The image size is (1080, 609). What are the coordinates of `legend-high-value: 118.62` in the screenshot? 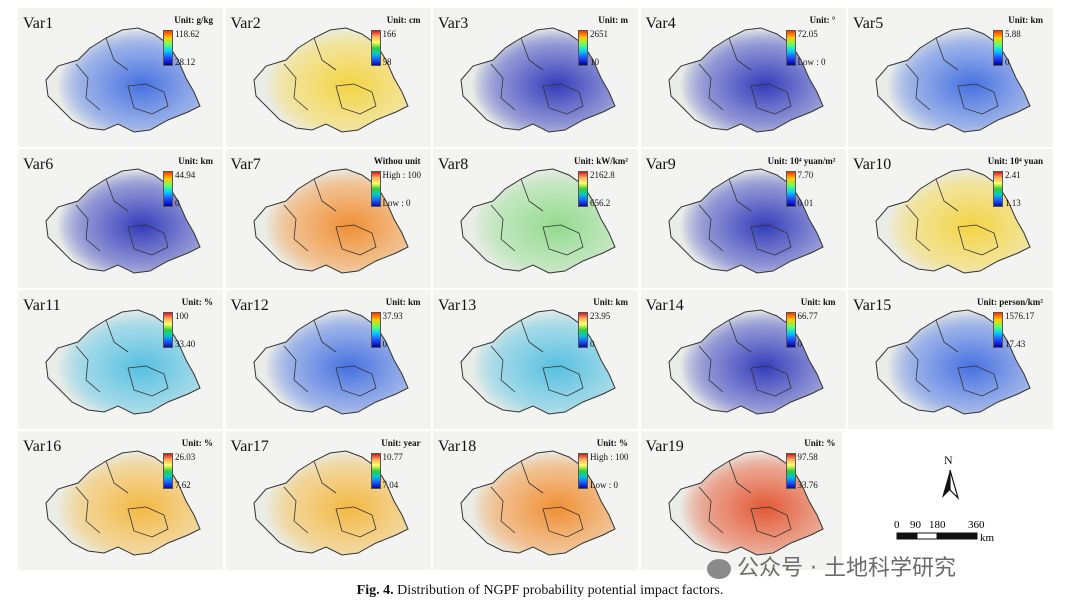 It's located at (187, 34).